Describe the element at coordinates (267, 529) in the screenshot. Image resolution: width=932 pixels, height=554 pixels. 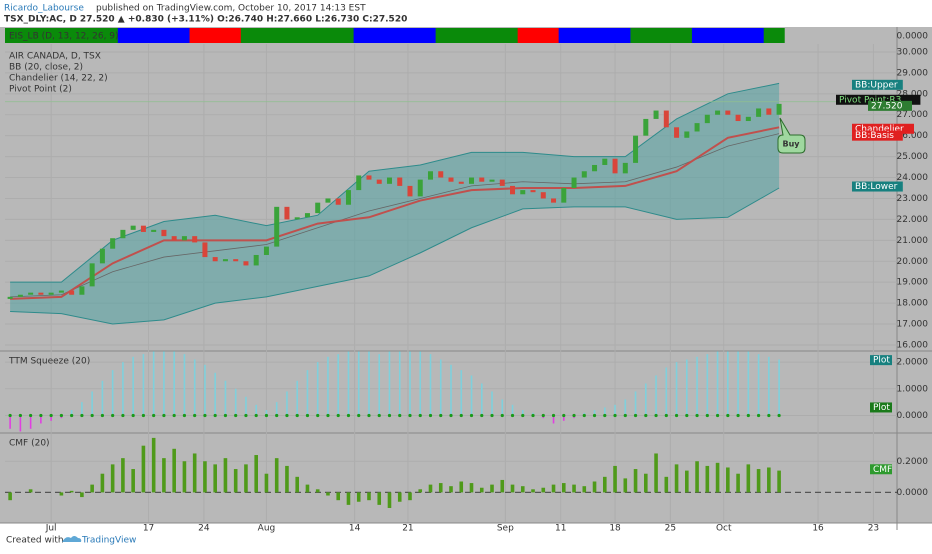
I see `x-tick-label: Aug` at that location.